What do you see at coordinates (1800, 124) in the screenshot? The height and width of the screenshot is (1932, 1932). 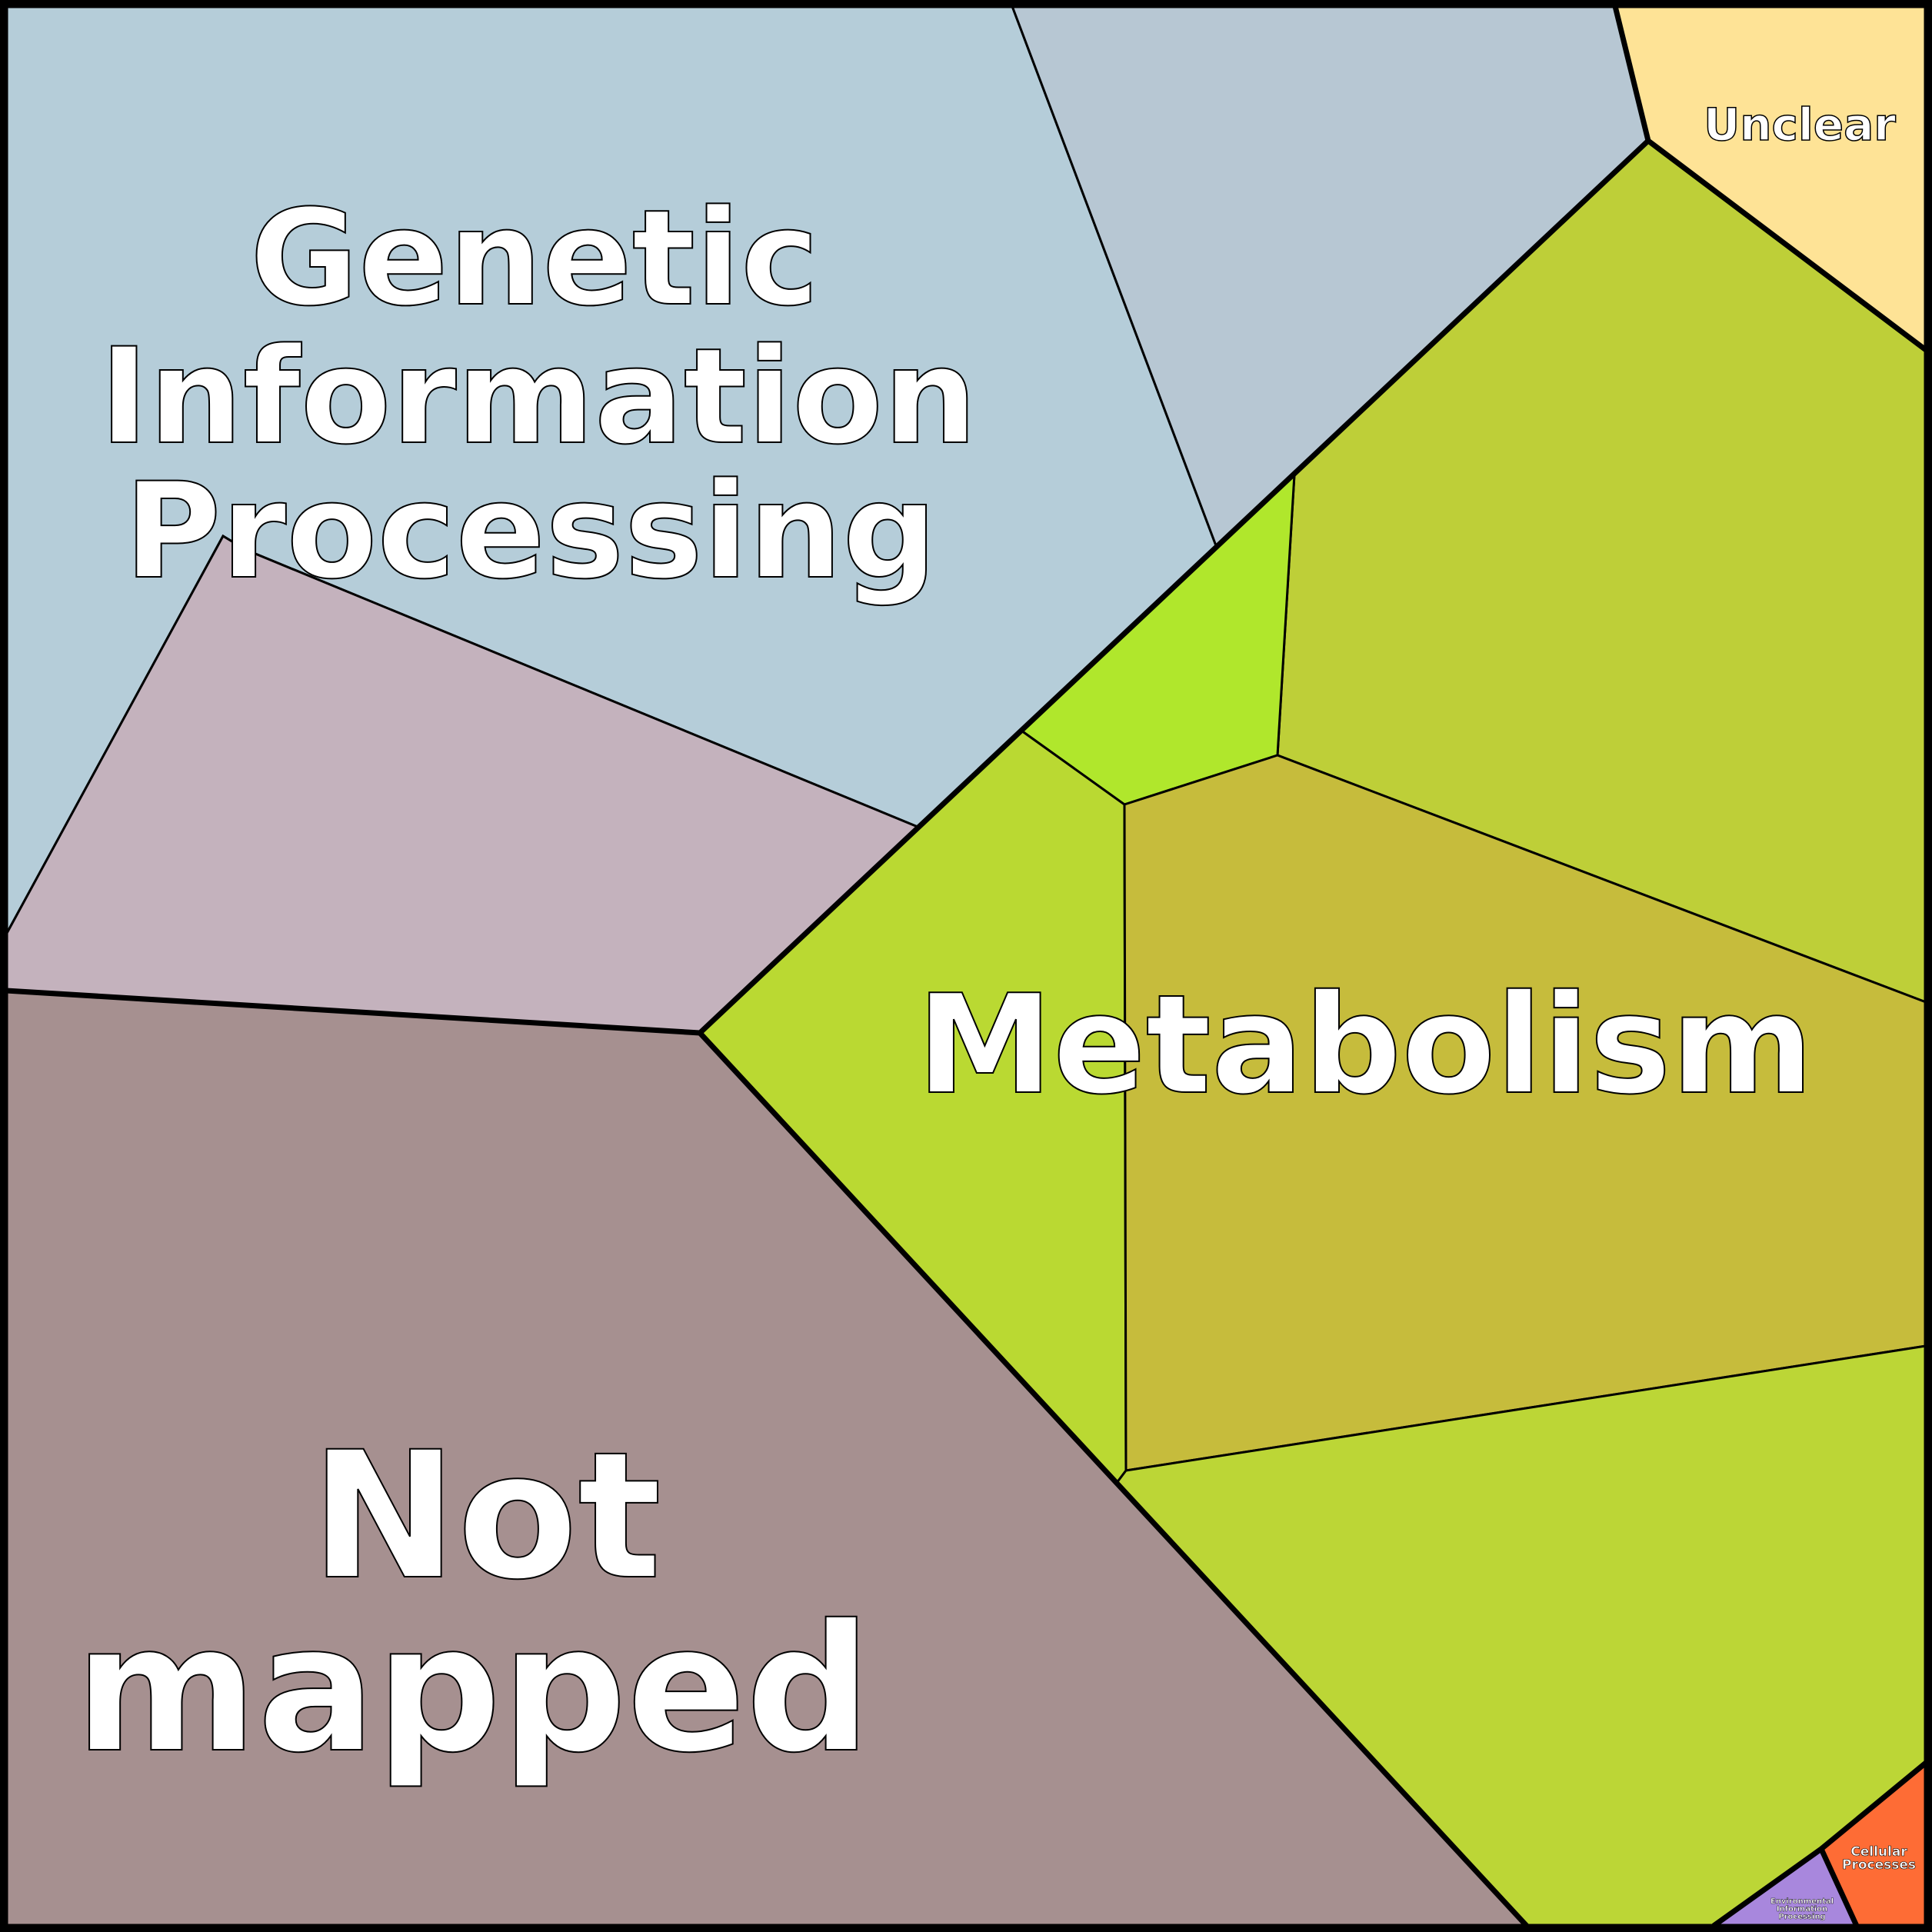 I see `label-unclear: Unclear` at bounding box center [1800, 124].